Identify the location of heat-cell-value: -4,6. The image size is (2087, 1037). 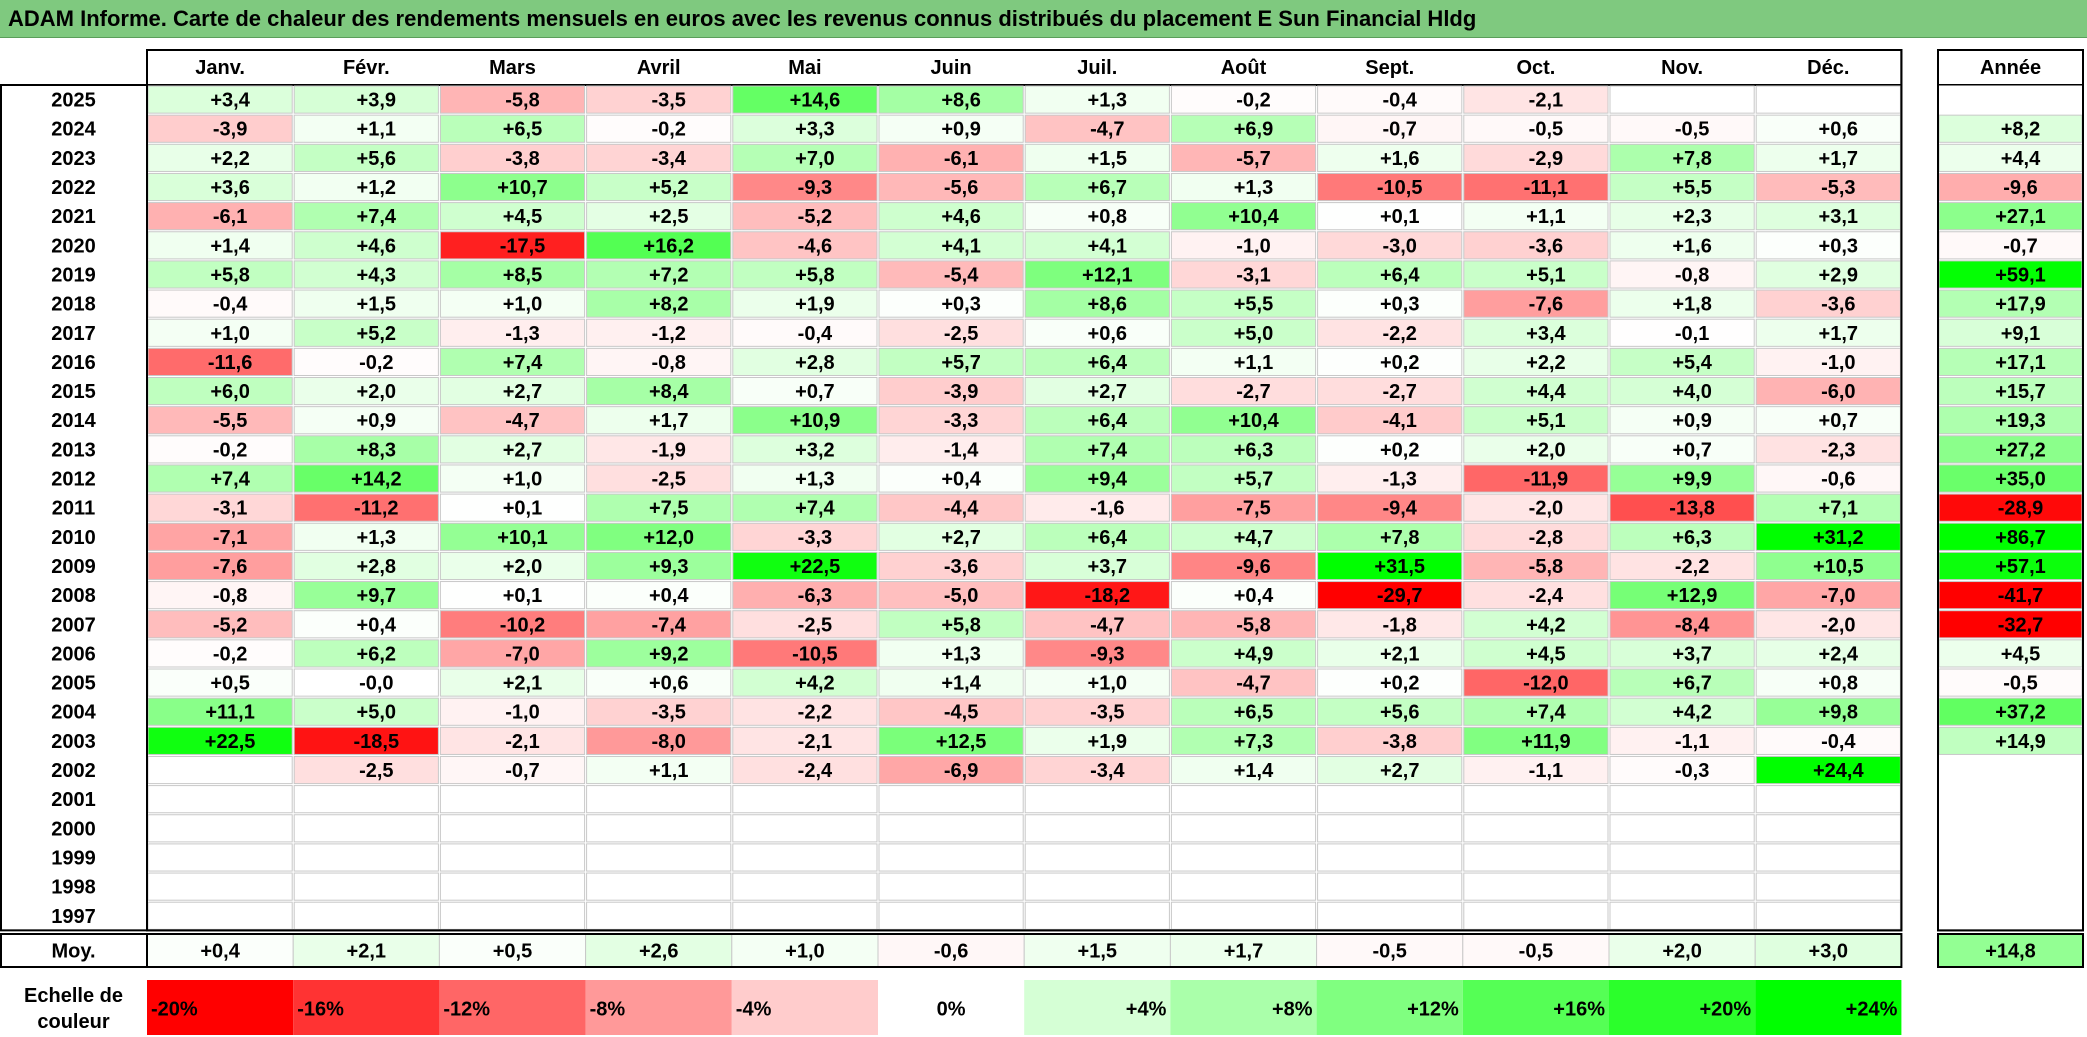
(815, 246).